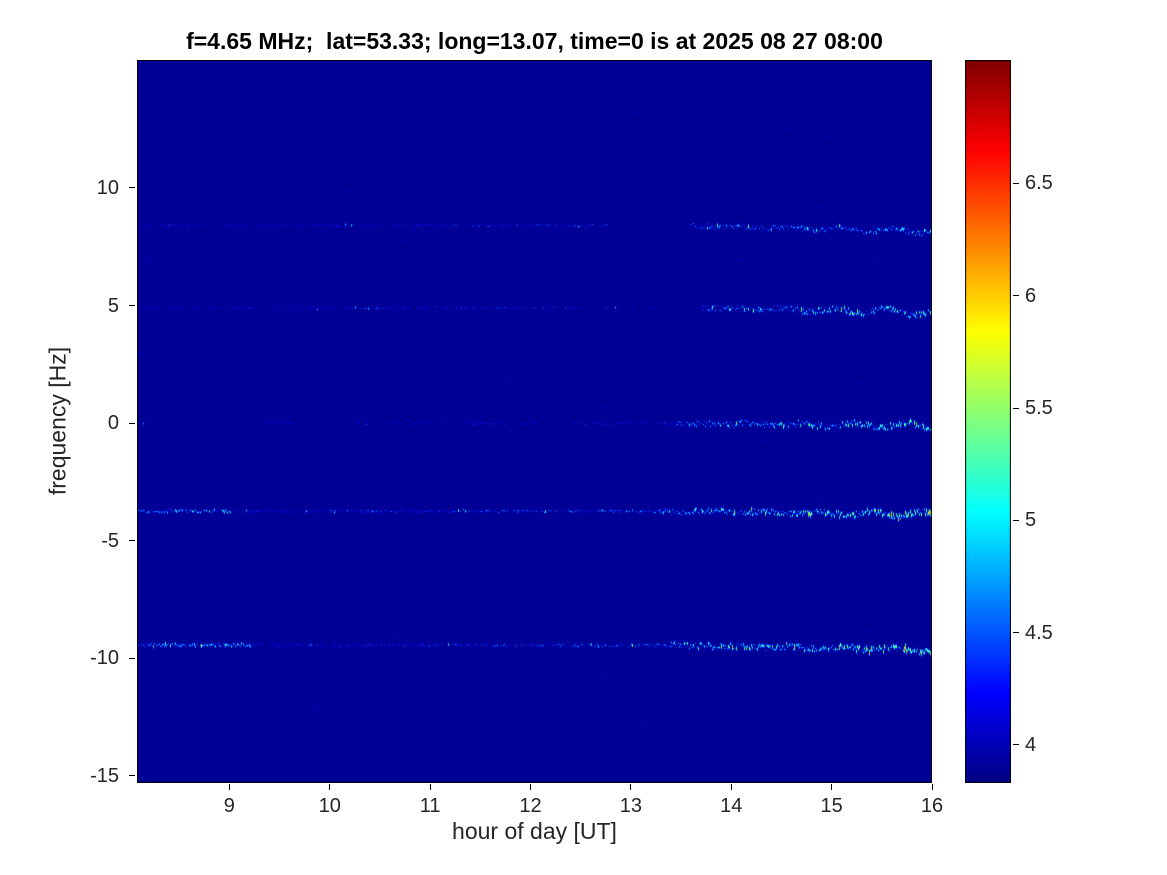  Describe the element at coordinates (831, 806) in the screenshot. I see `x-tick-label: 15` at that location.